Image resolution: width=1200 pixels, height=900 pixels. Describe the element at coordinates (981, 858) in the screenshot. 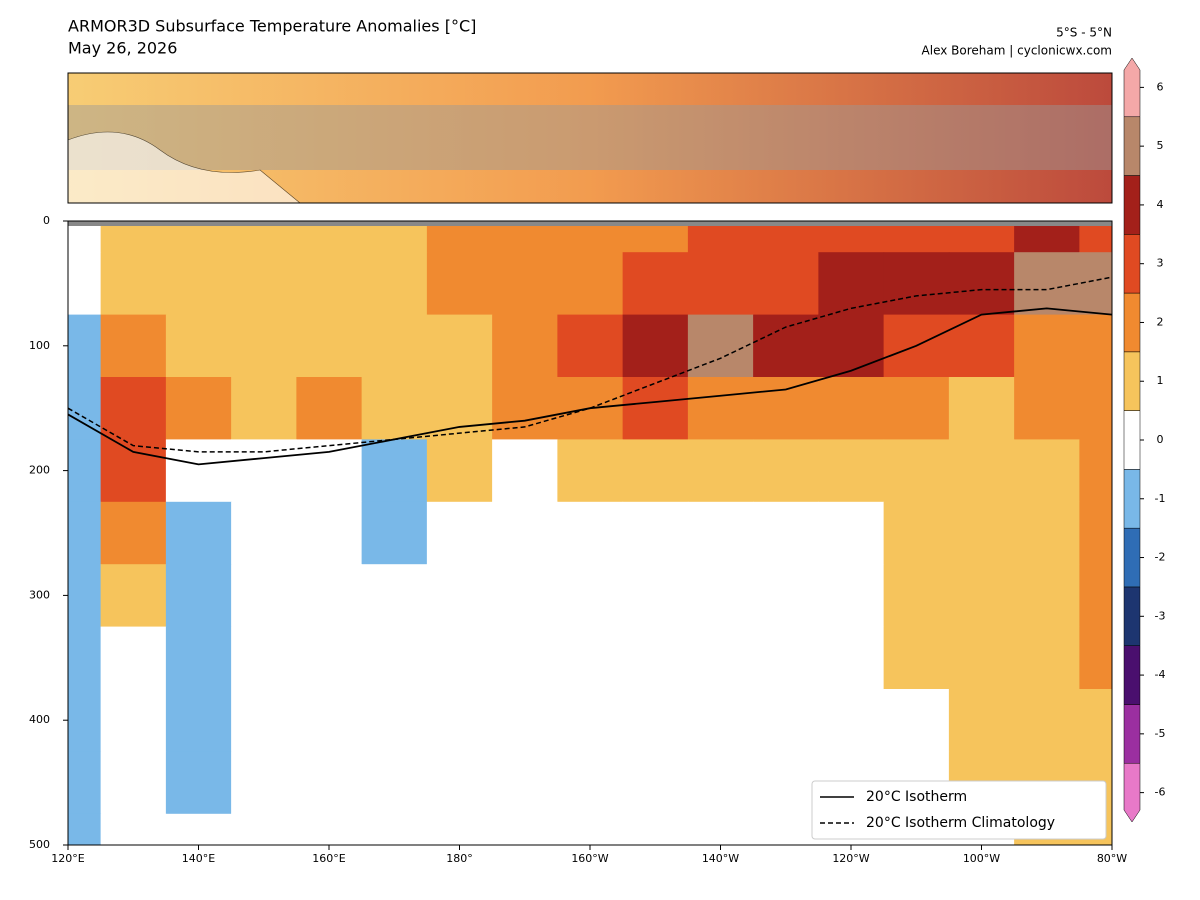

I see `x-tick-label: 100°W` at that location.